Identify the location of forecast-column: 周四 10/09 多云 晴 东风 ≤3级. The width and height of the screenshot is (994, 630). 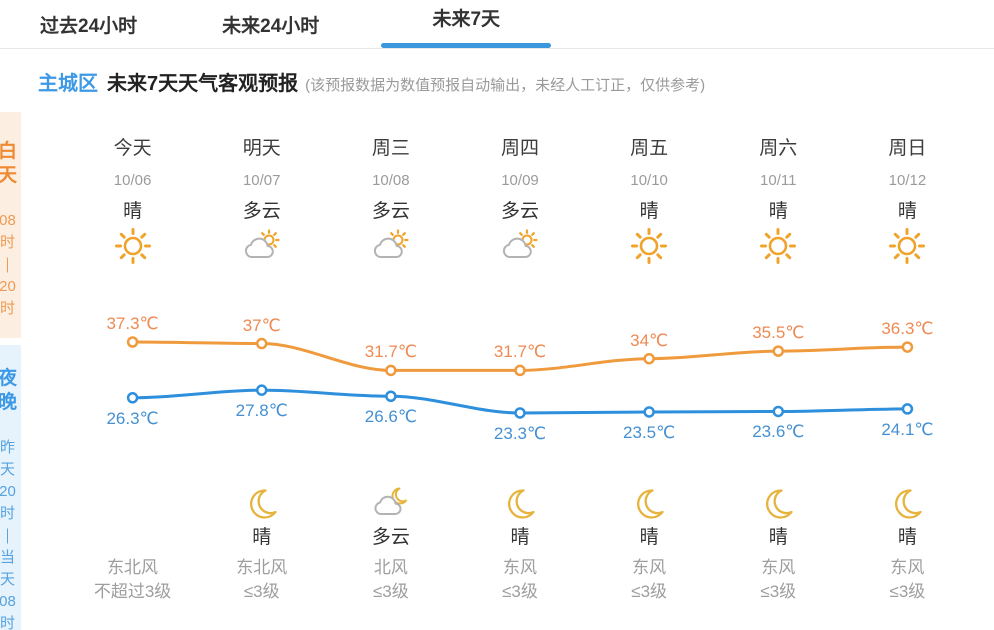
(519, 371).